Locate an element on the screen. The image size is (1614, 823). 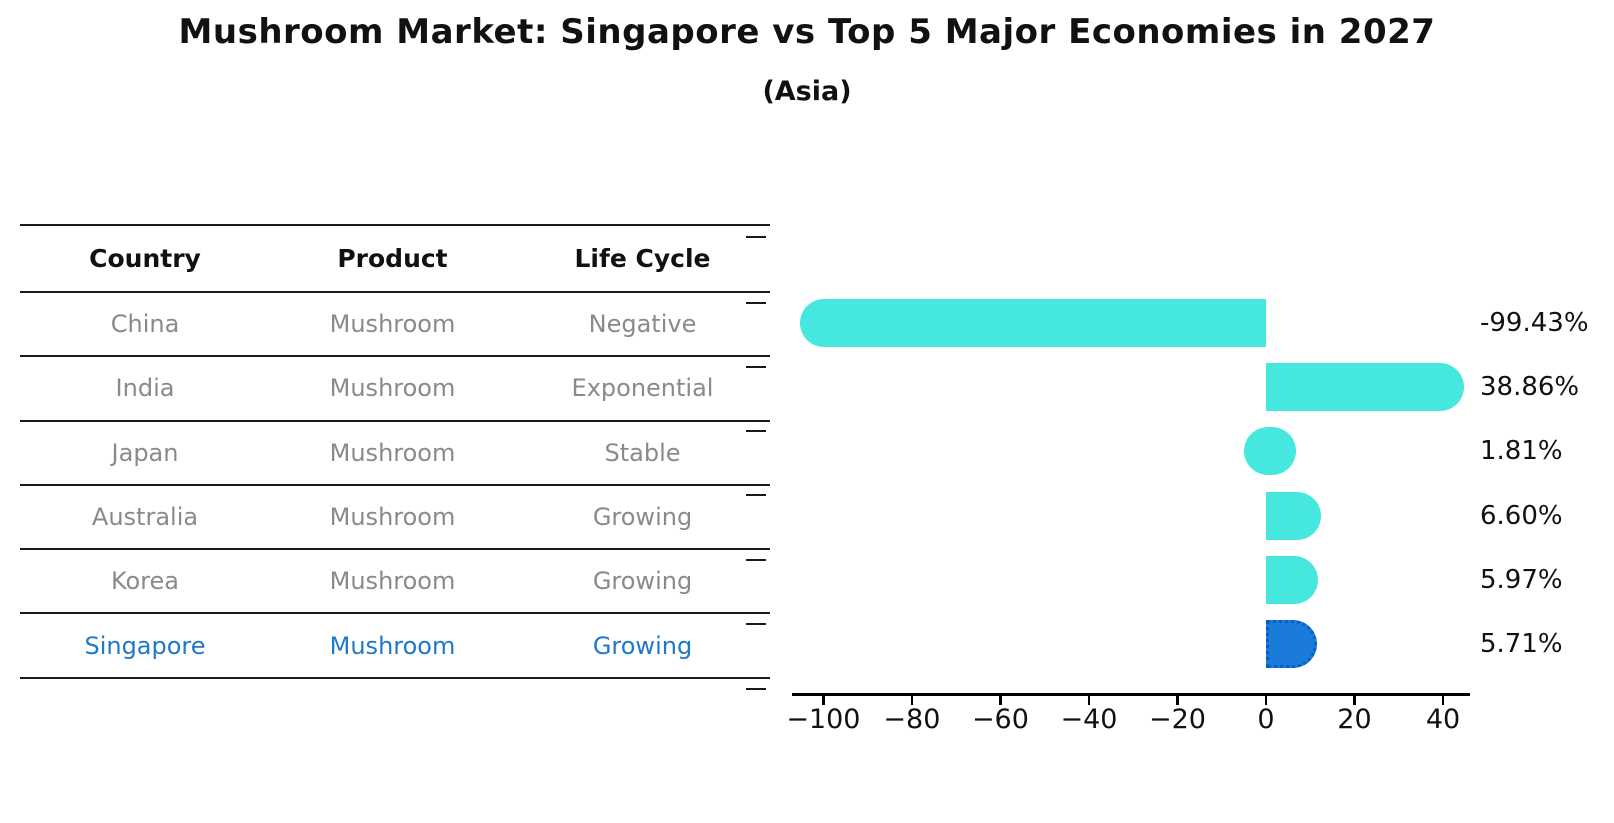
x-axis-tick-label-20: 20 is located at coordinates (1354, 719).